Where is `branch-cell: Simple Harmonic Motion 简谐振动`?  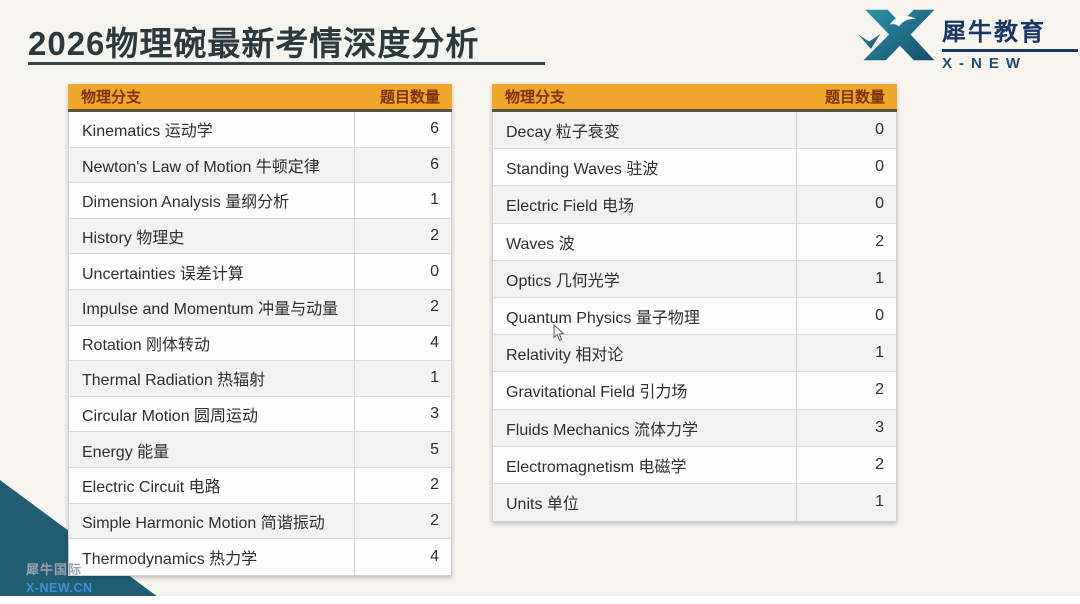 branch-cell: Simple Harmonic Motion 简谐振动 is located at coordinates (203, 523).